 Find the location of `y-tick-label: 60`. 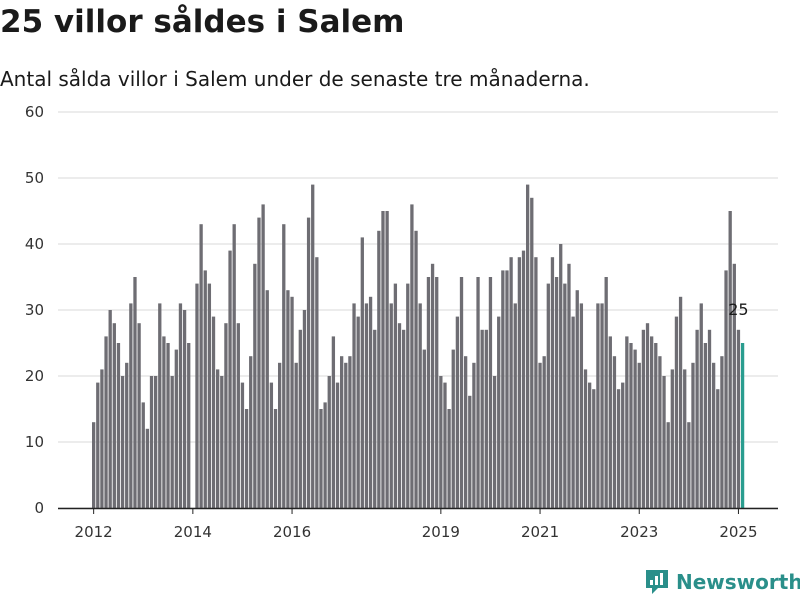

y-tick-label: 60 is located at coordinates (34, 112).